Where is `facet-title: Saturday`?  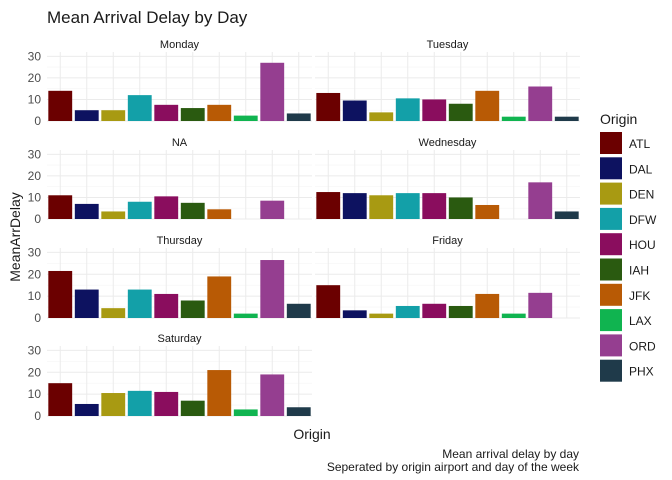
facet-title: Saturday is located at coordinates (179, 339).